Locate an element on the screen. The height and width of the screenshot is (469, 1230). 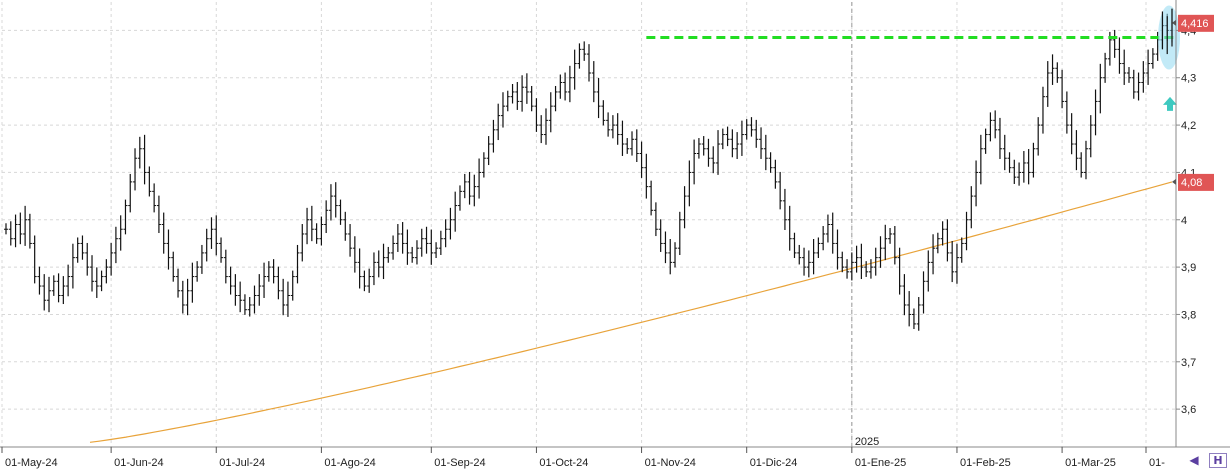
last-price-badge-text: 4,416 is located at coordinates (1195, 24).